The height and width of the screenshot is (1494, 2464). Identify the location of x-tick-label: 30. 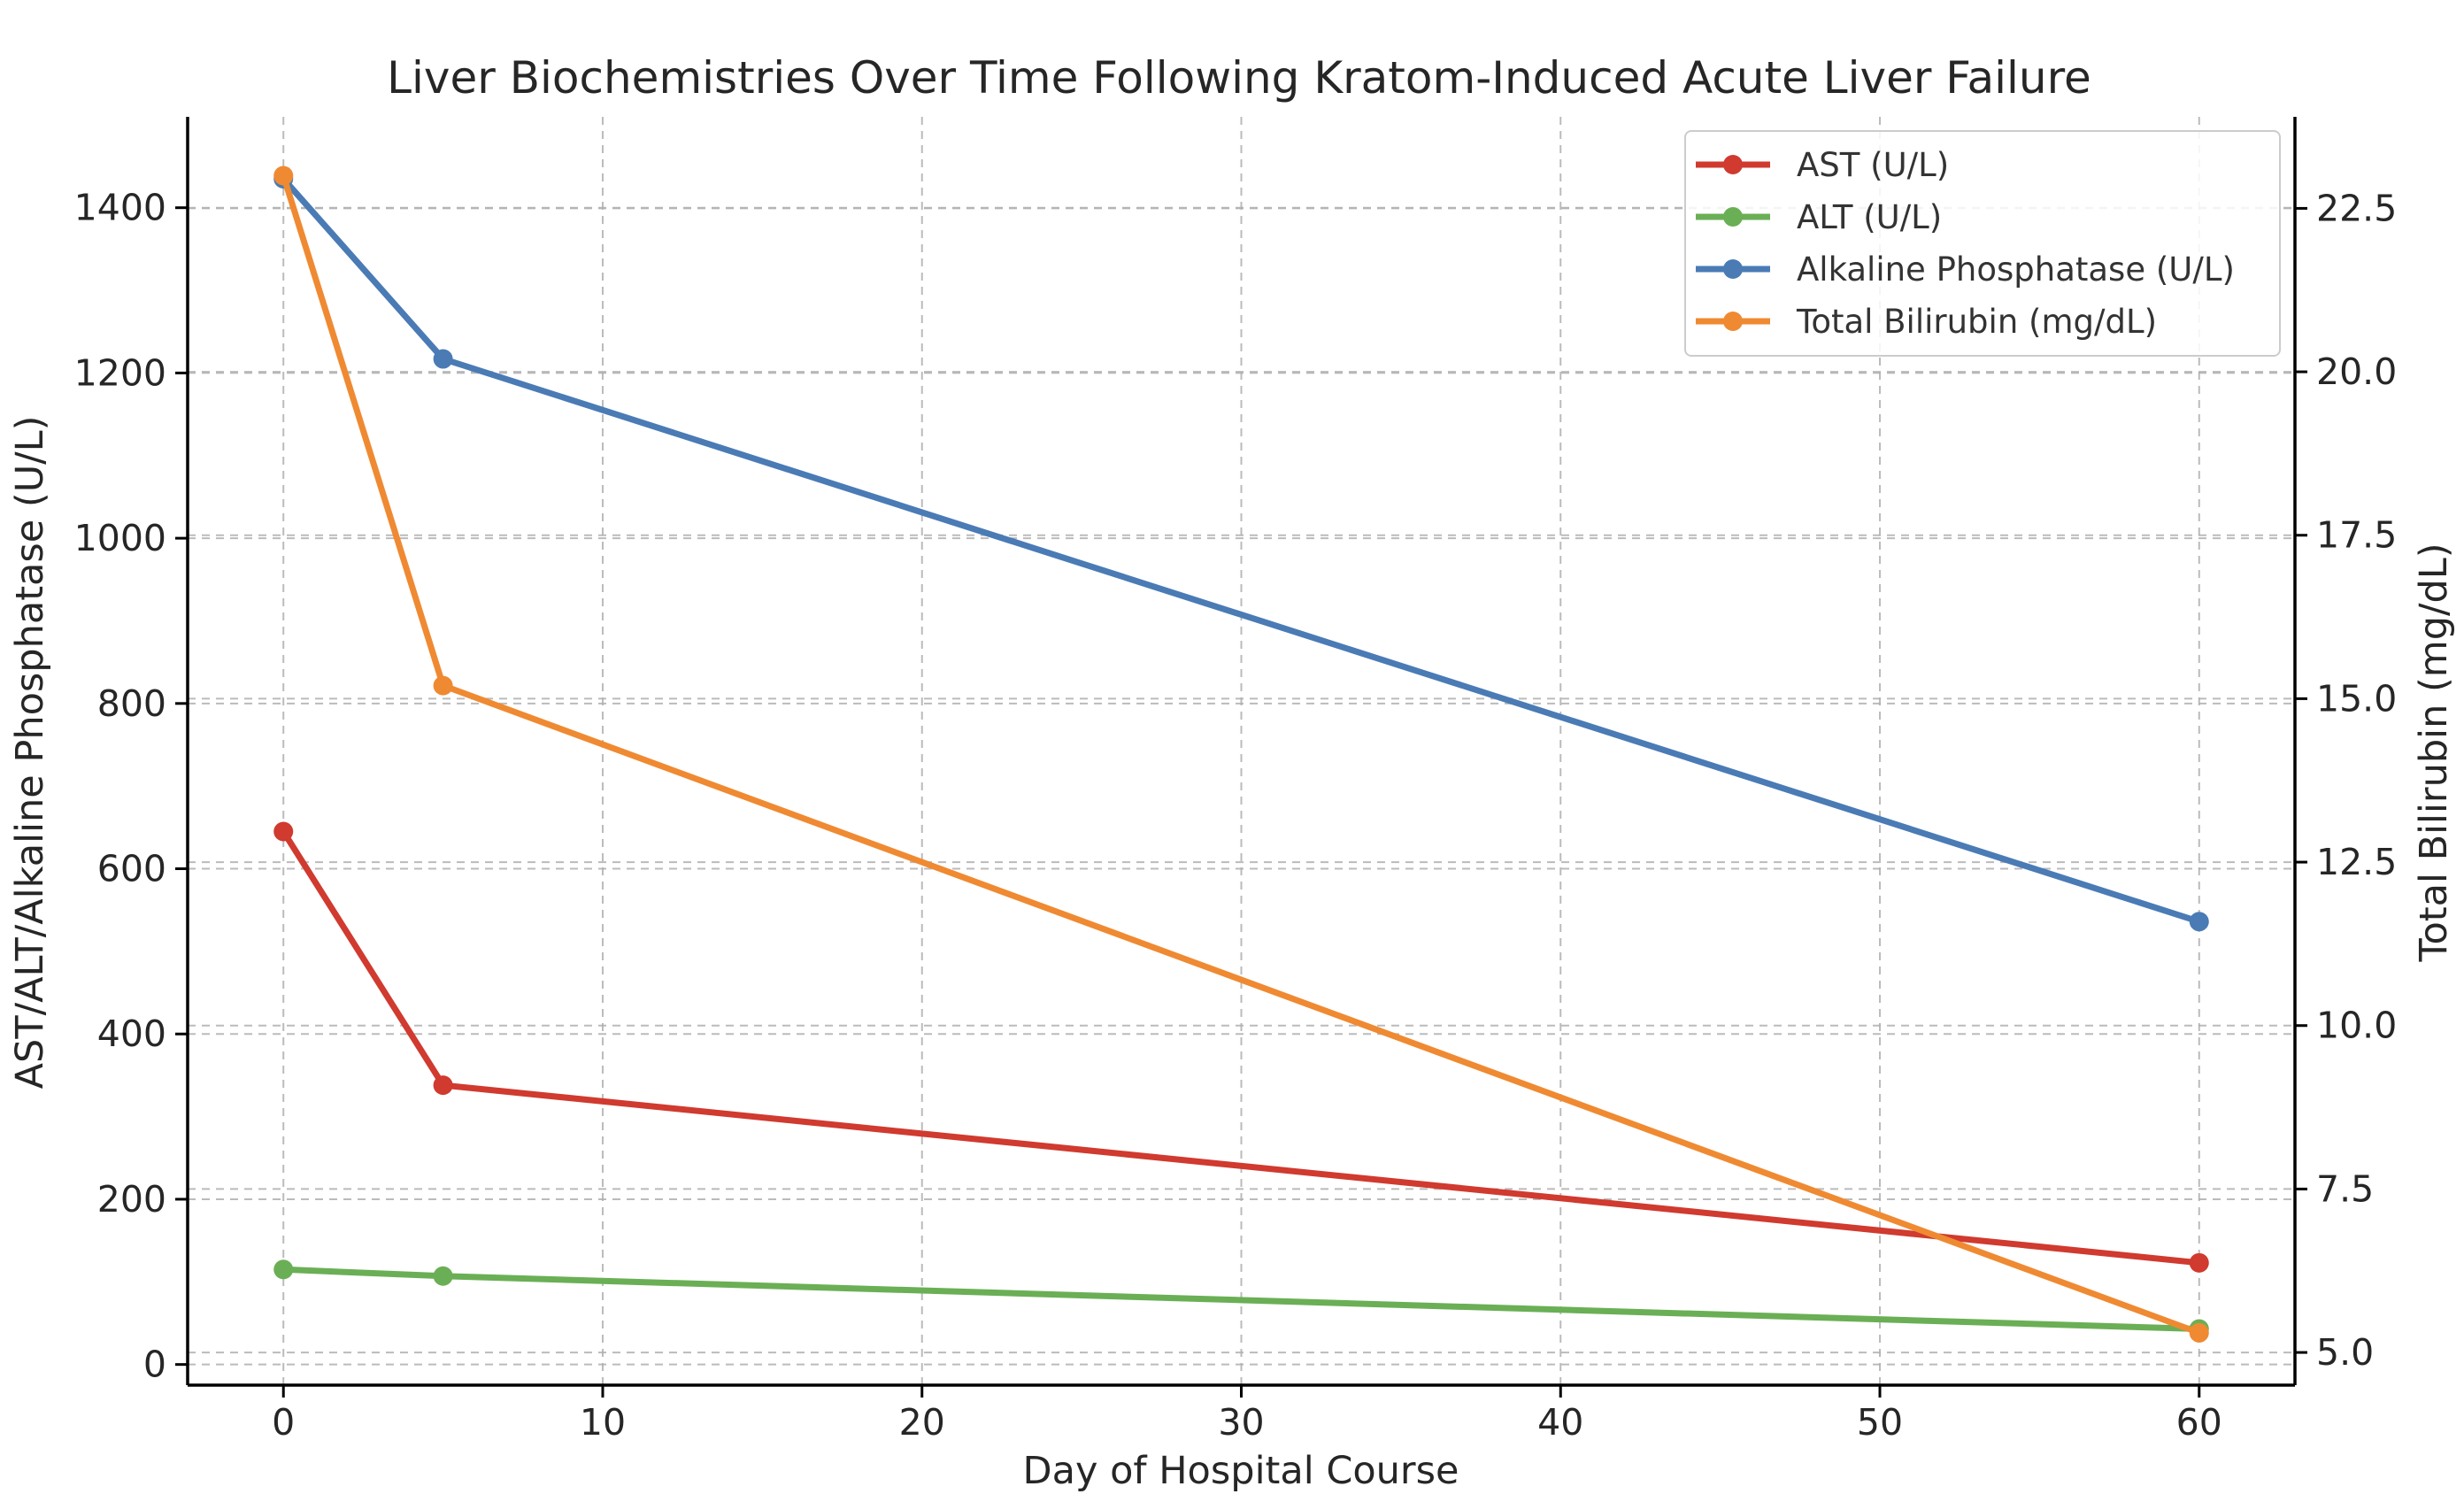
(1241, 1422).